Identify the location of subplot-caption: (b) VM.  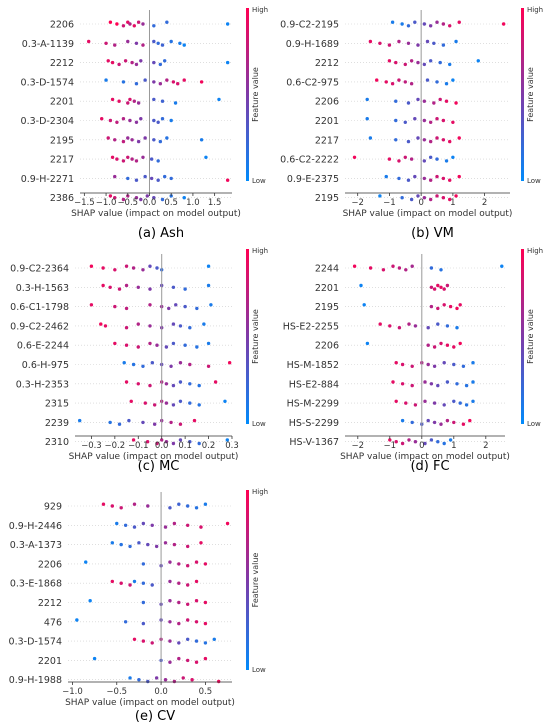
(432, 233).